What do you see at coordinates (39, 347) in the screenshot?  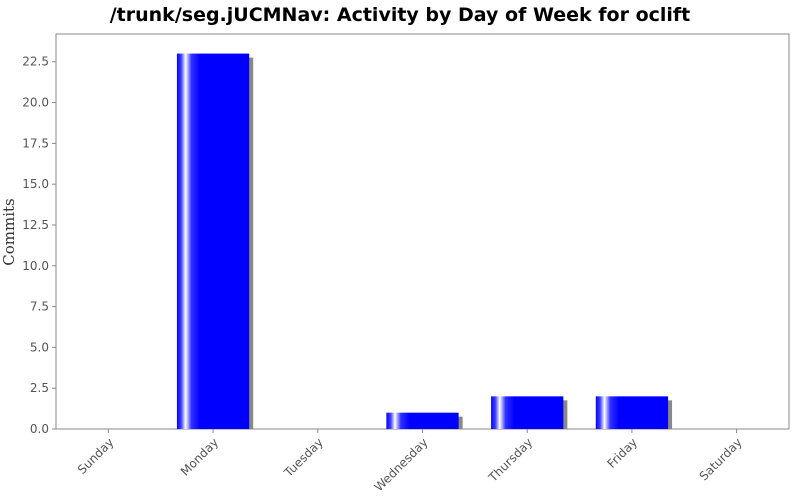 I see `y-tick-label: 5.0` at bounding box center [39, 347].